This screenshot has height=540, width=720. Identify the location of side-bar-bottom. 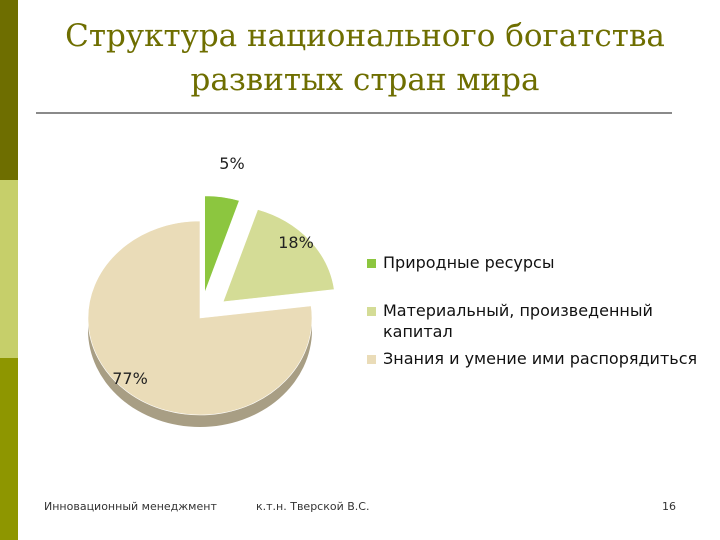
(9, 449).